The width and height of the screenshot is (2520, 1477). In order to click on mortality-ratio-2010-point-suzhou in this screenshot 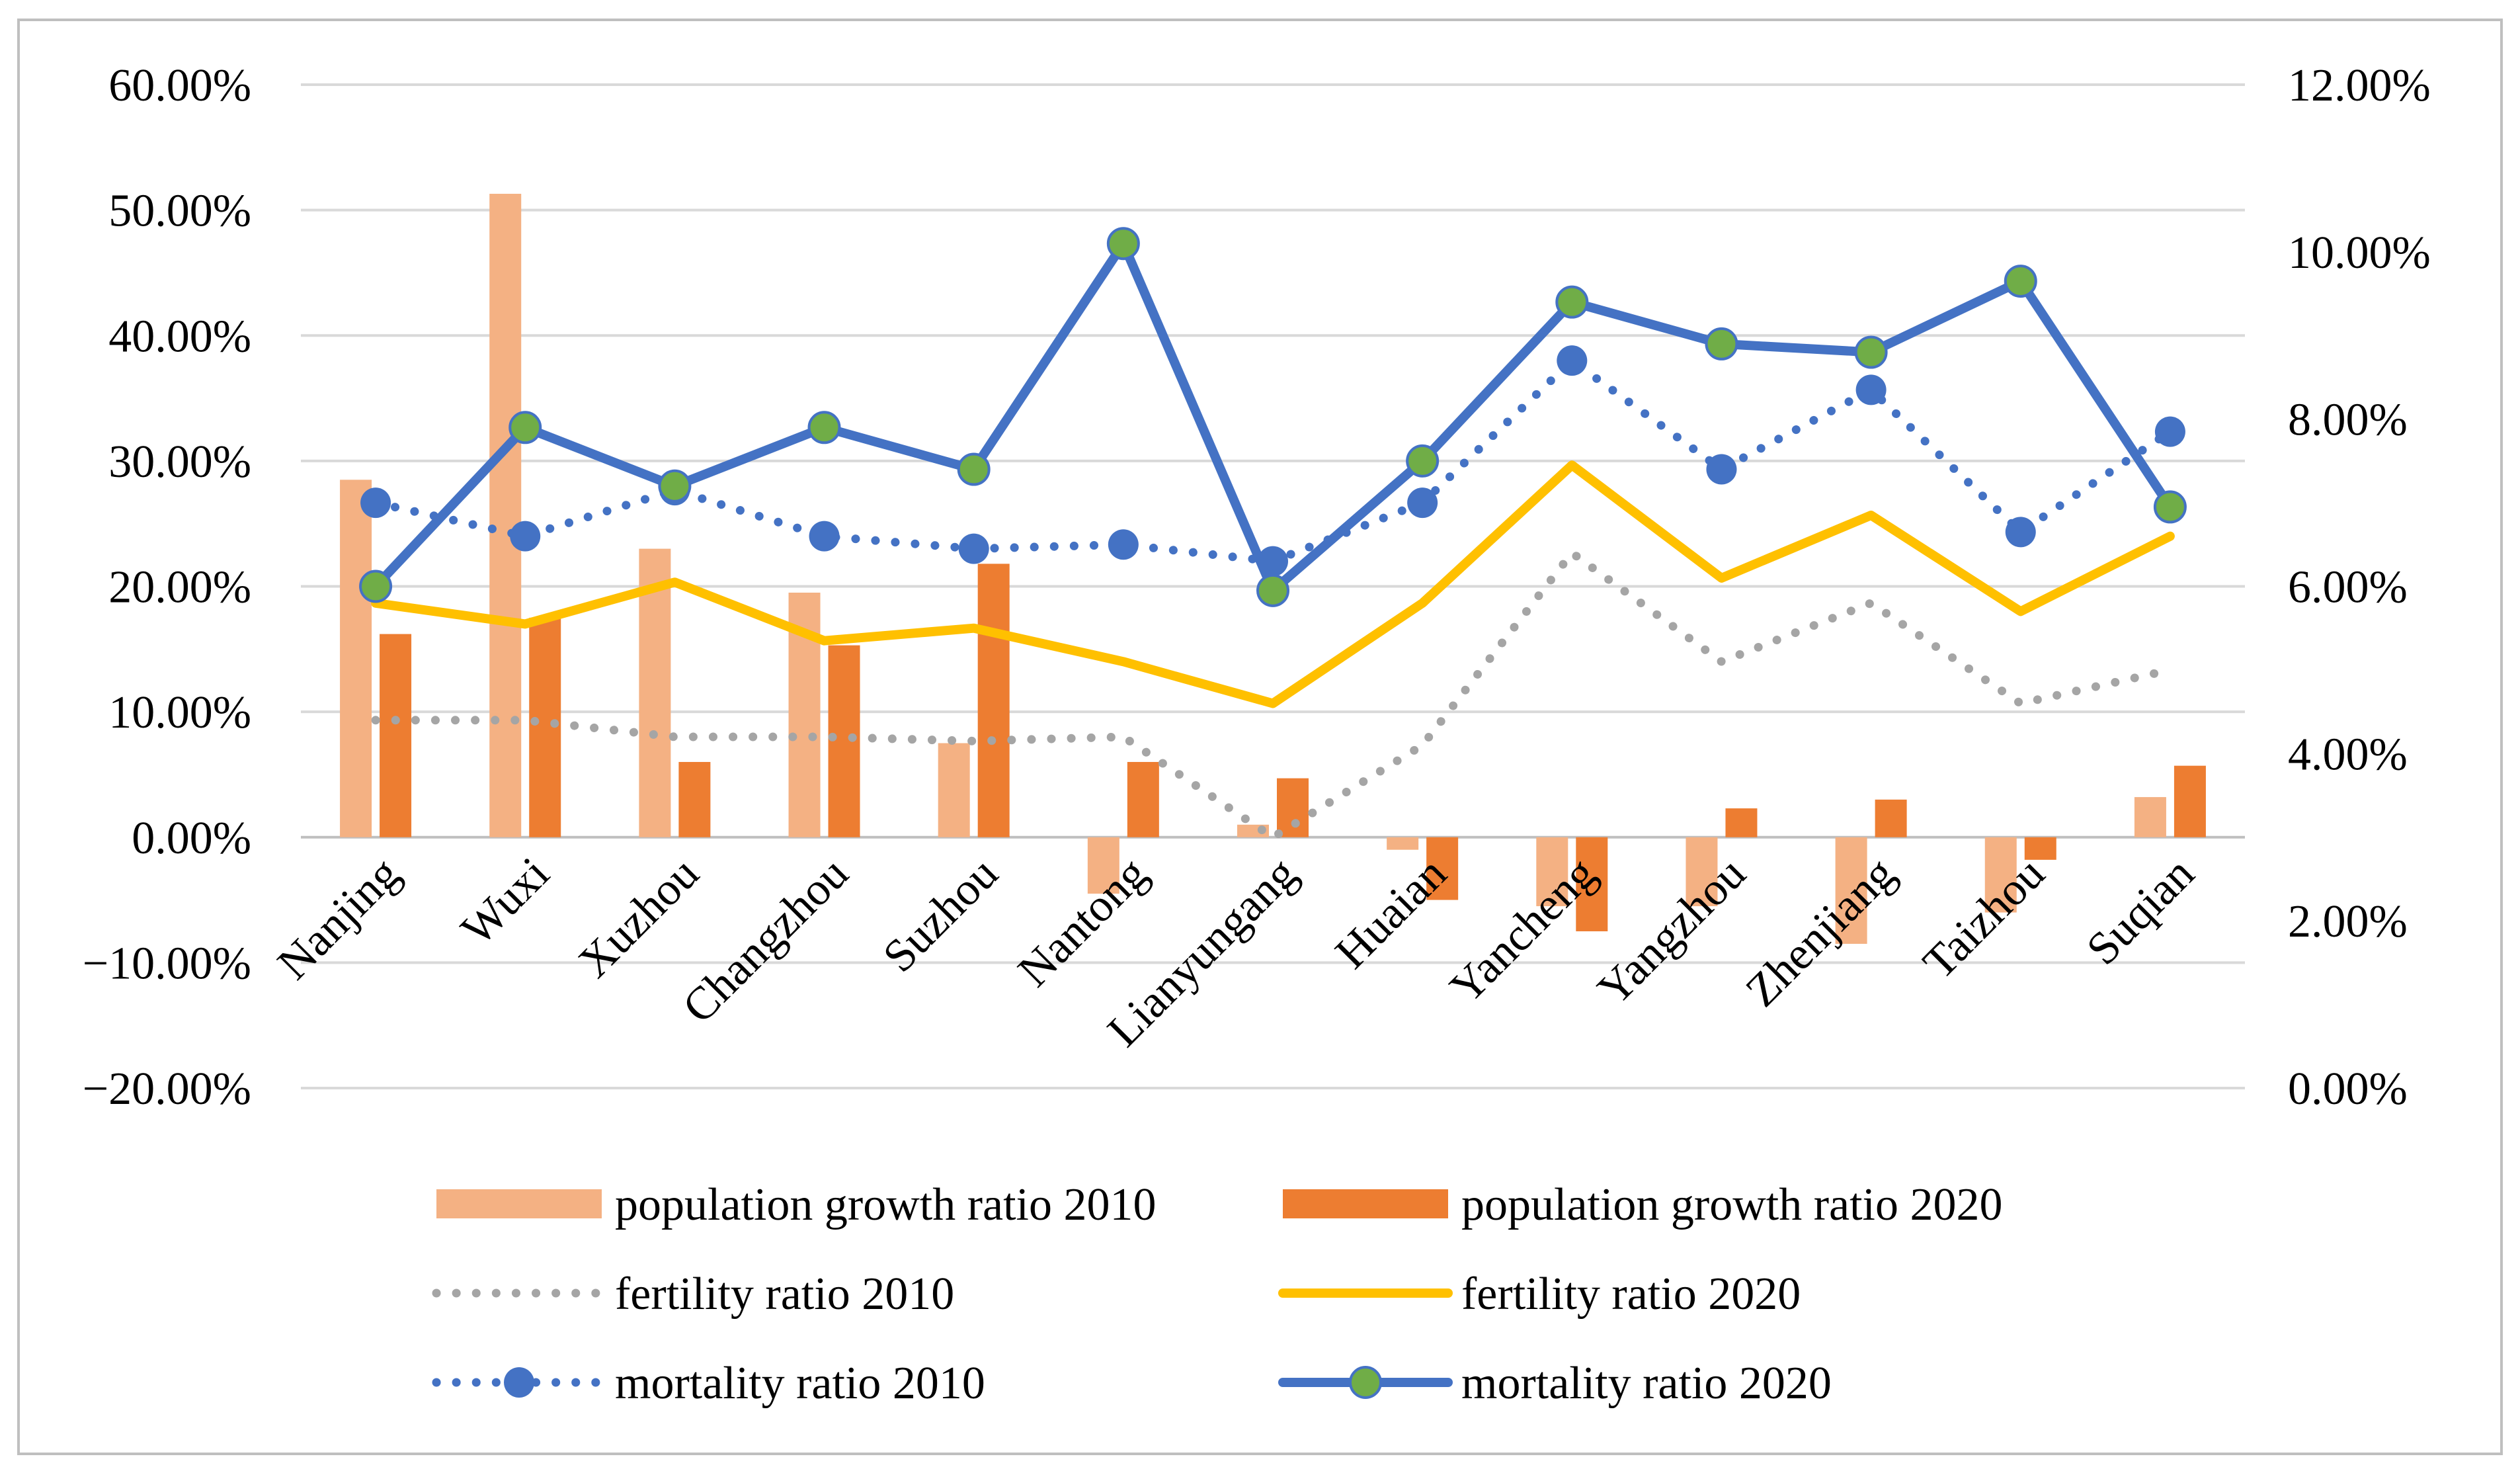, I will do `click(973, 548)`.